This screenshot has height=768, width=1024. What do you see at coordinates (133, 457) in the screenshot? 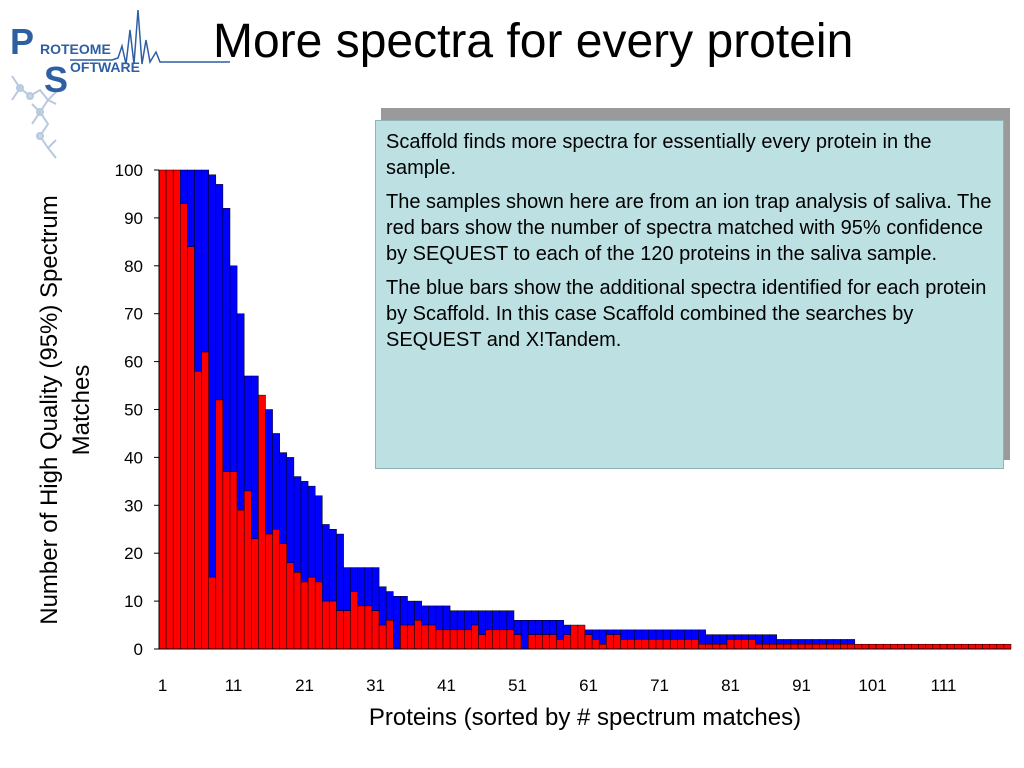
I see `y-tick-label-40: 40` at bounding box center [133, 457].